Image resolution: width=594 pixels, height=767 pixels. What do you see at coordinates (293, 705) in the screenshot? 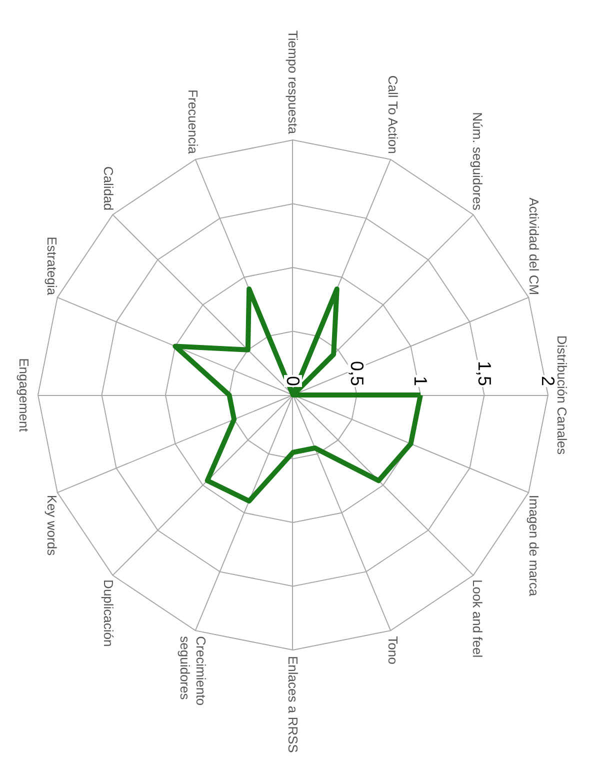
I see `spoke-label: Enlaces a RRSS` at bounding box center [293, 705].